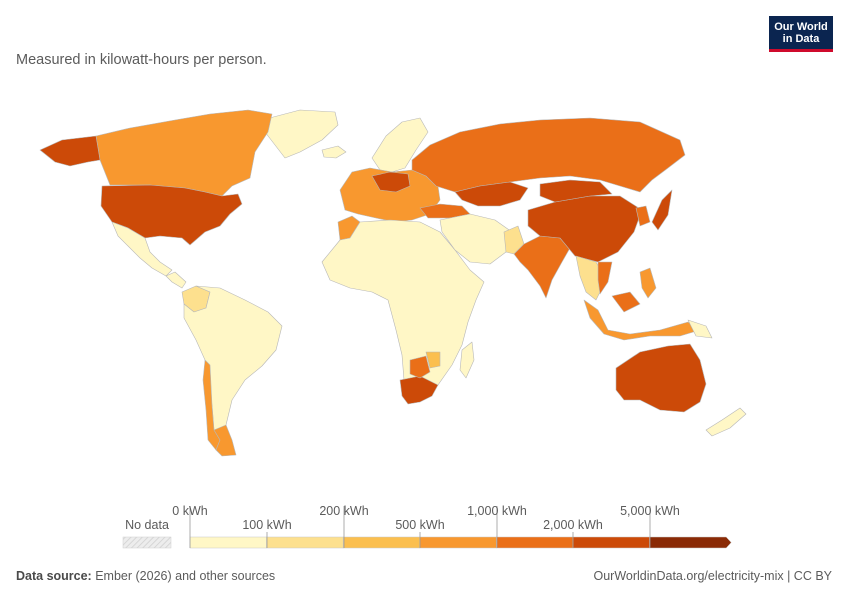 The height and width of the screenshot is (600, 850). Describe the element at coordinates (147, 542) in the screenshot. I see `no-data-swatch` at that location.